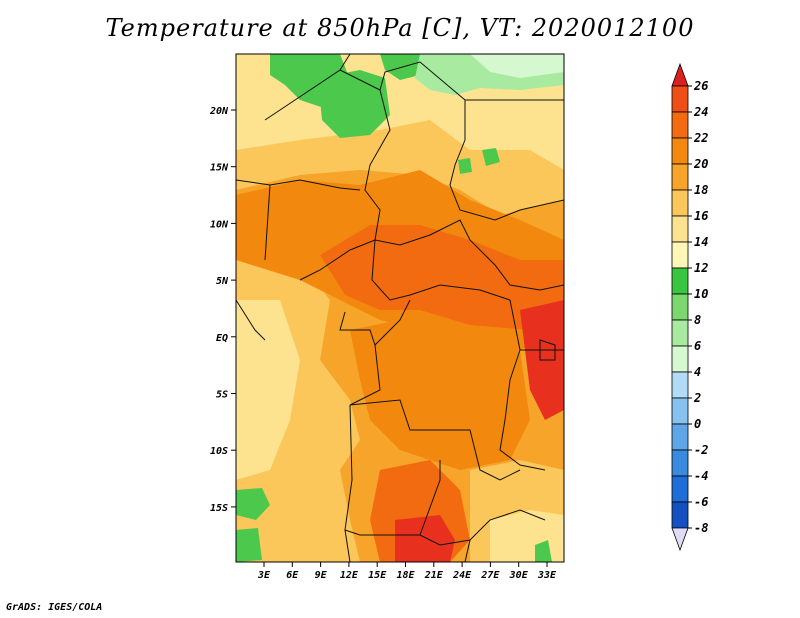 The width and height of the screenshot is (800, 618). Describe the element at coordinates (701, 450) in the screenshot. I see `colorbar-label: -2` at that location.